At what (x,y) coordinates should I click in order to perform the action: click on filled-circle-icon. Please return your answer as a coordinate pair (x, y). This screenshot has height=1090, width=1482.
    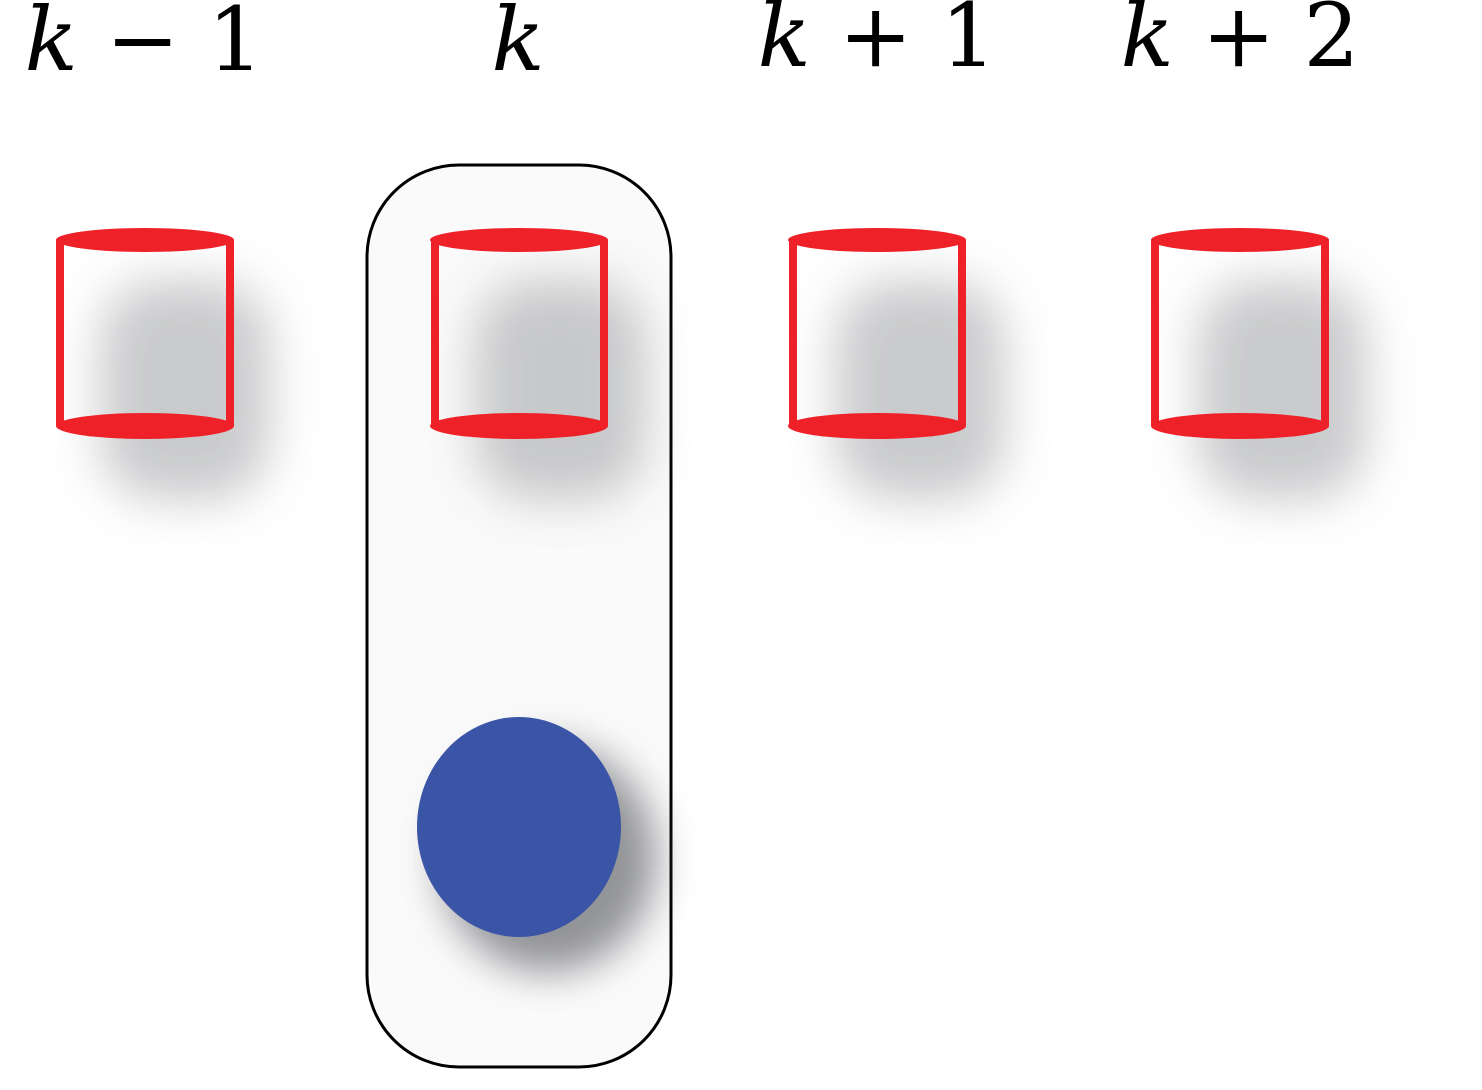
    Looking at the image, I should click on (536, 844).